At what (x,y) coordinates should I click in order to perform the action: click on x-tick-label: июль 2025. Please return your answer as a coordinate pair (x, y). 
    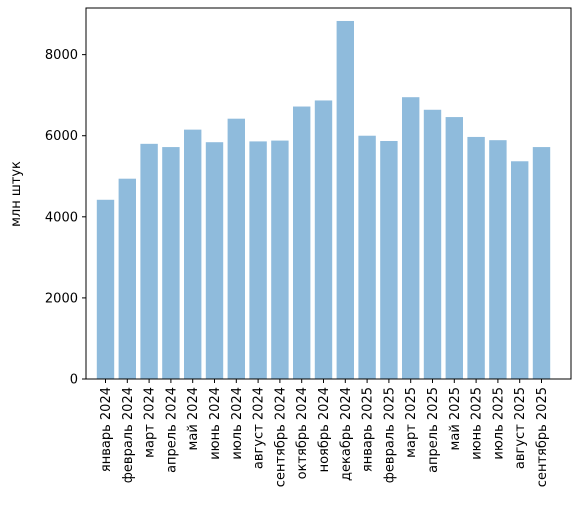
    Looking at the image, I should click on (498, 423).